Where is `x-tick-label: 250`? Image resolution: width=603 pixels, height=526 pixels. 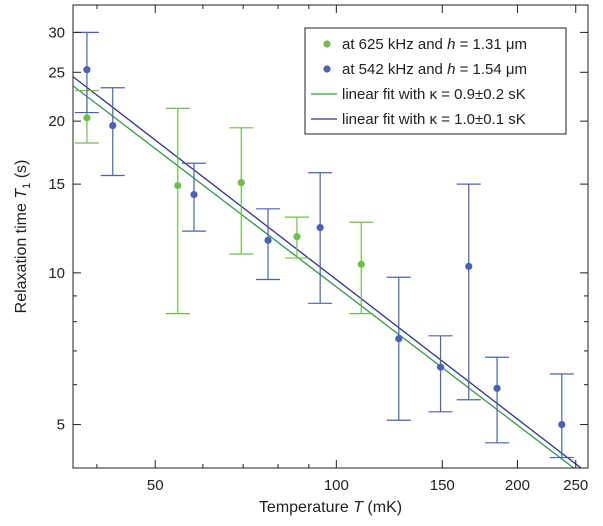
x-tick-label: 250 is located at coordinates (575, 485).